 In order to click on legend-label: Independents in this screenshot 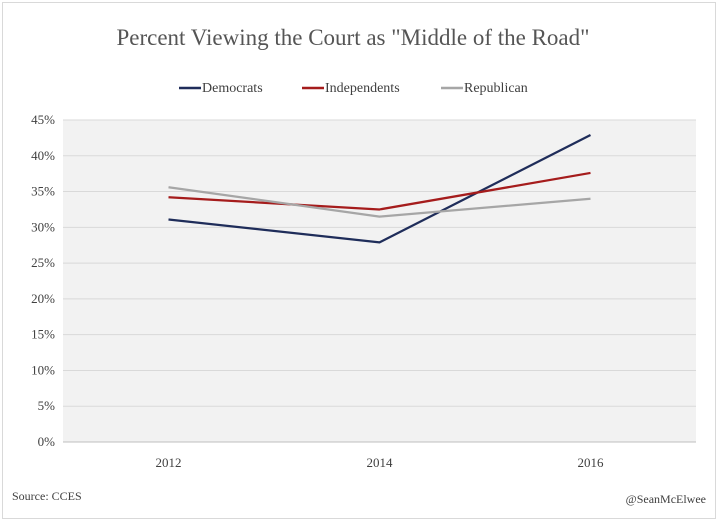, I will do `click(362, 88)`.